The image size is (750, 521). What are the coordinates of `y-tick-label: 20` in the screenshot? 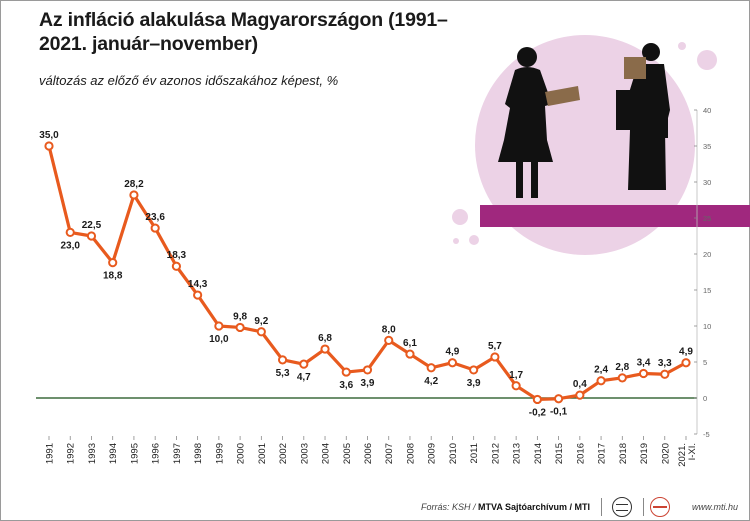 It's located at (707, 254).